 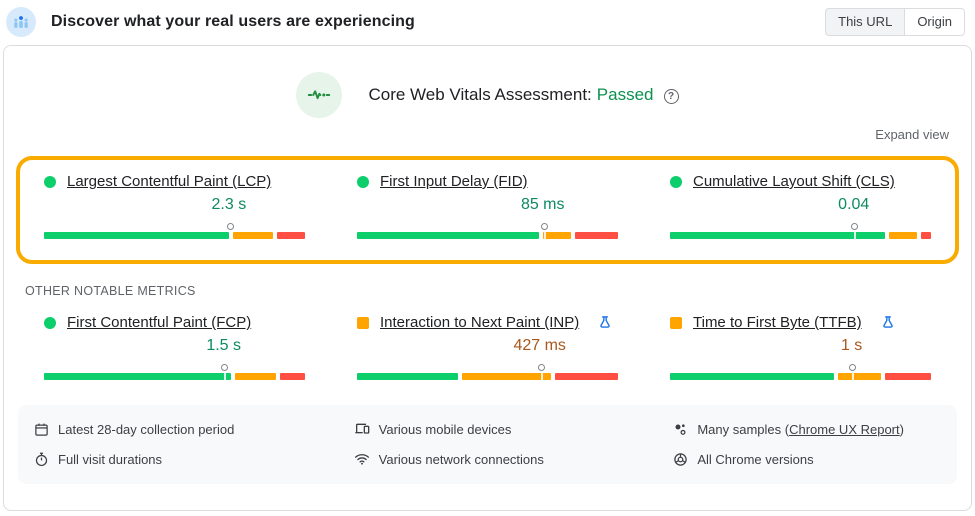 I want to click on url-origin-toggle: This URL Origin, so click(x=895, y=21).